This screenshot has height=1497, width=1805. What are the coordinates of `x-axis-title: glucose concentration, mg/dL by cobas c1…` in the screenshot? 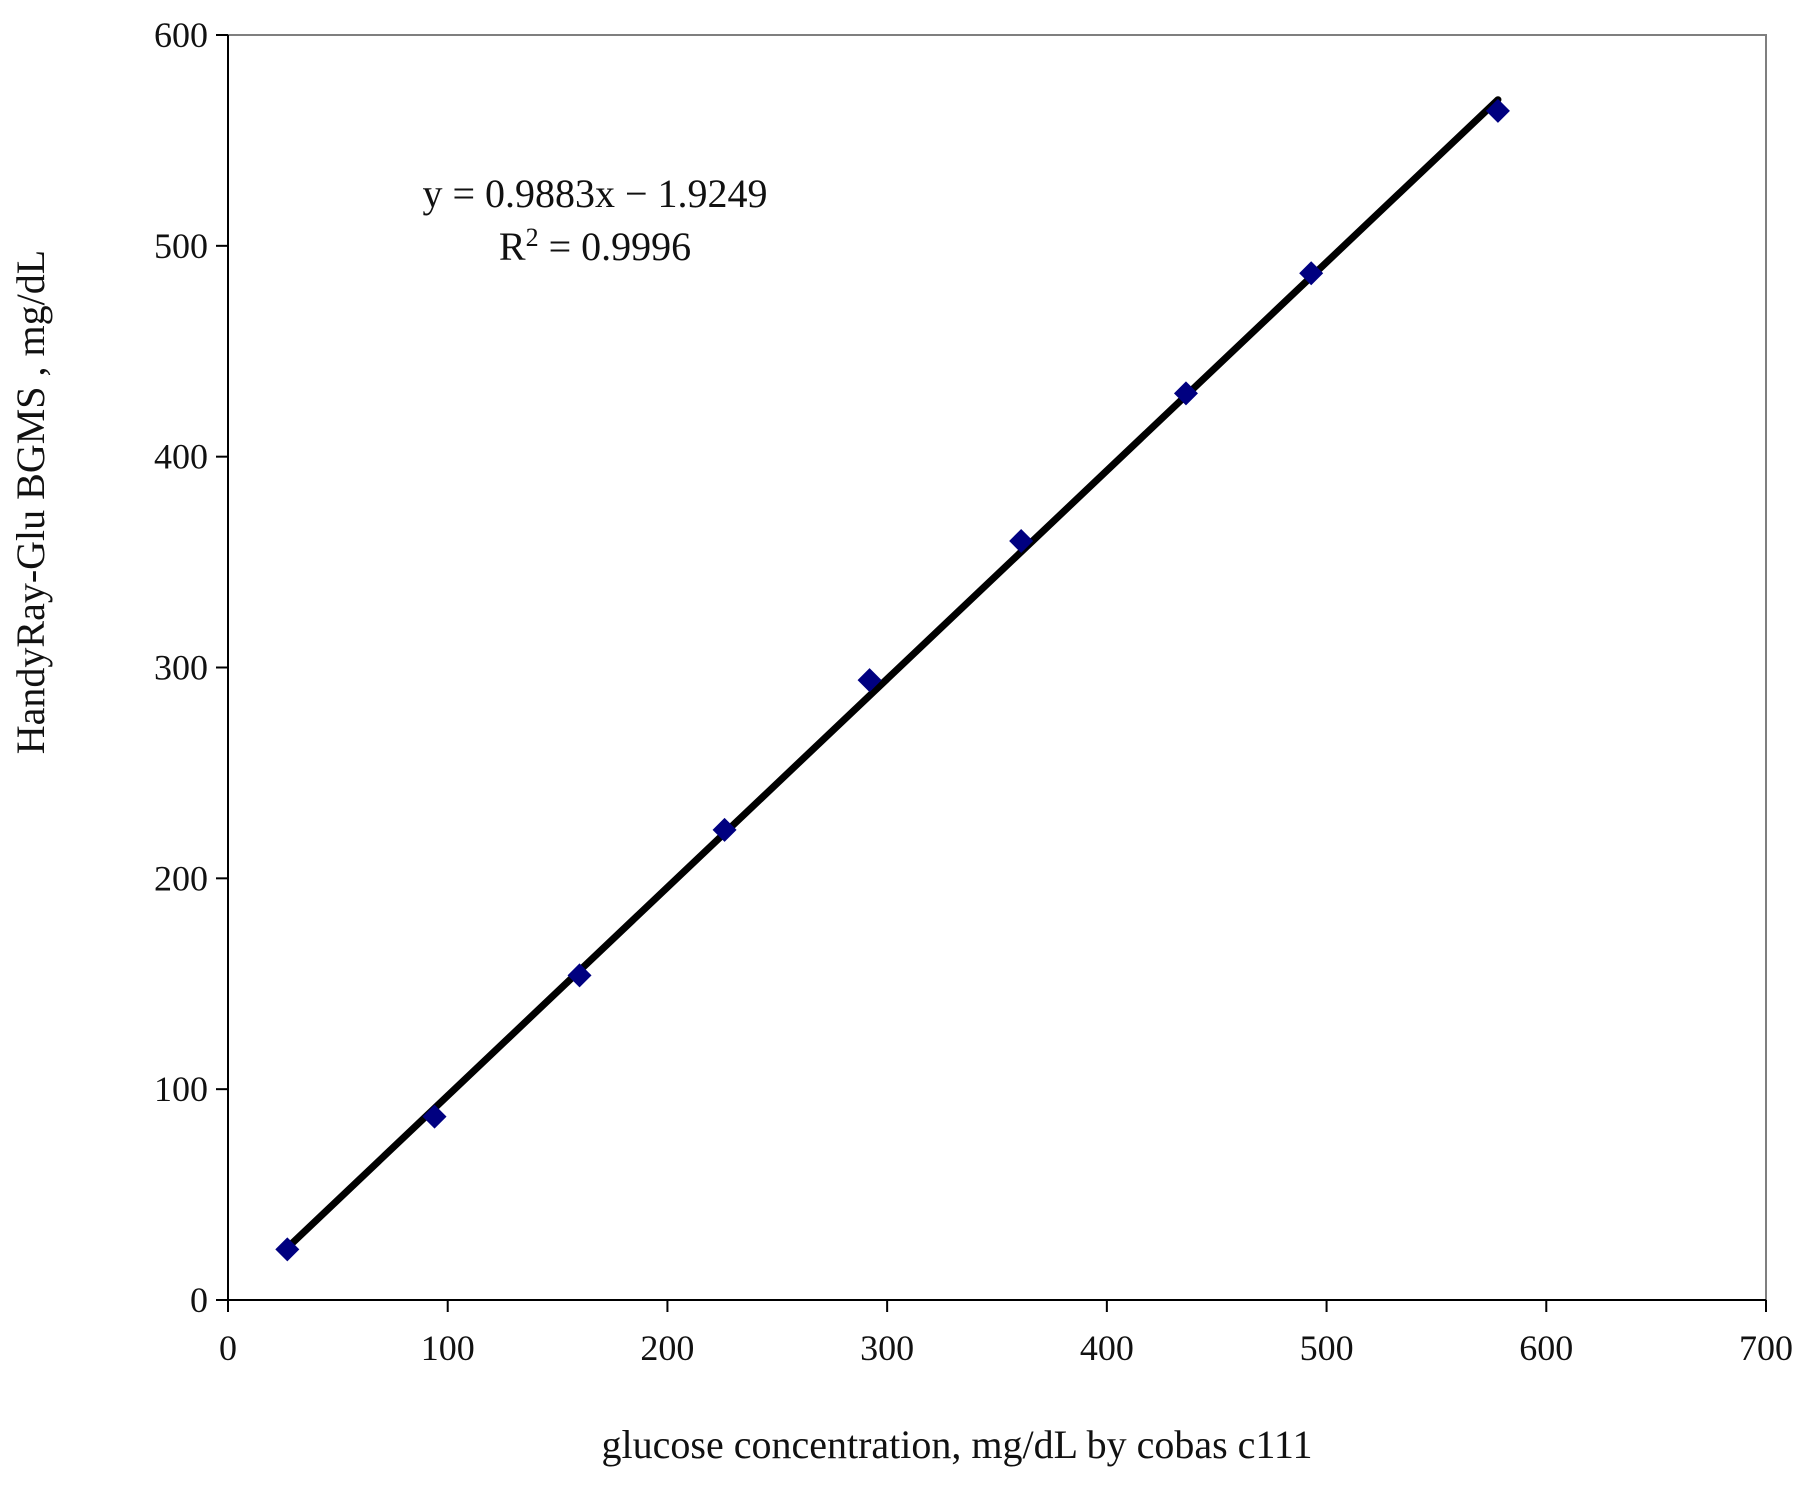 It's located at (957, 1444).